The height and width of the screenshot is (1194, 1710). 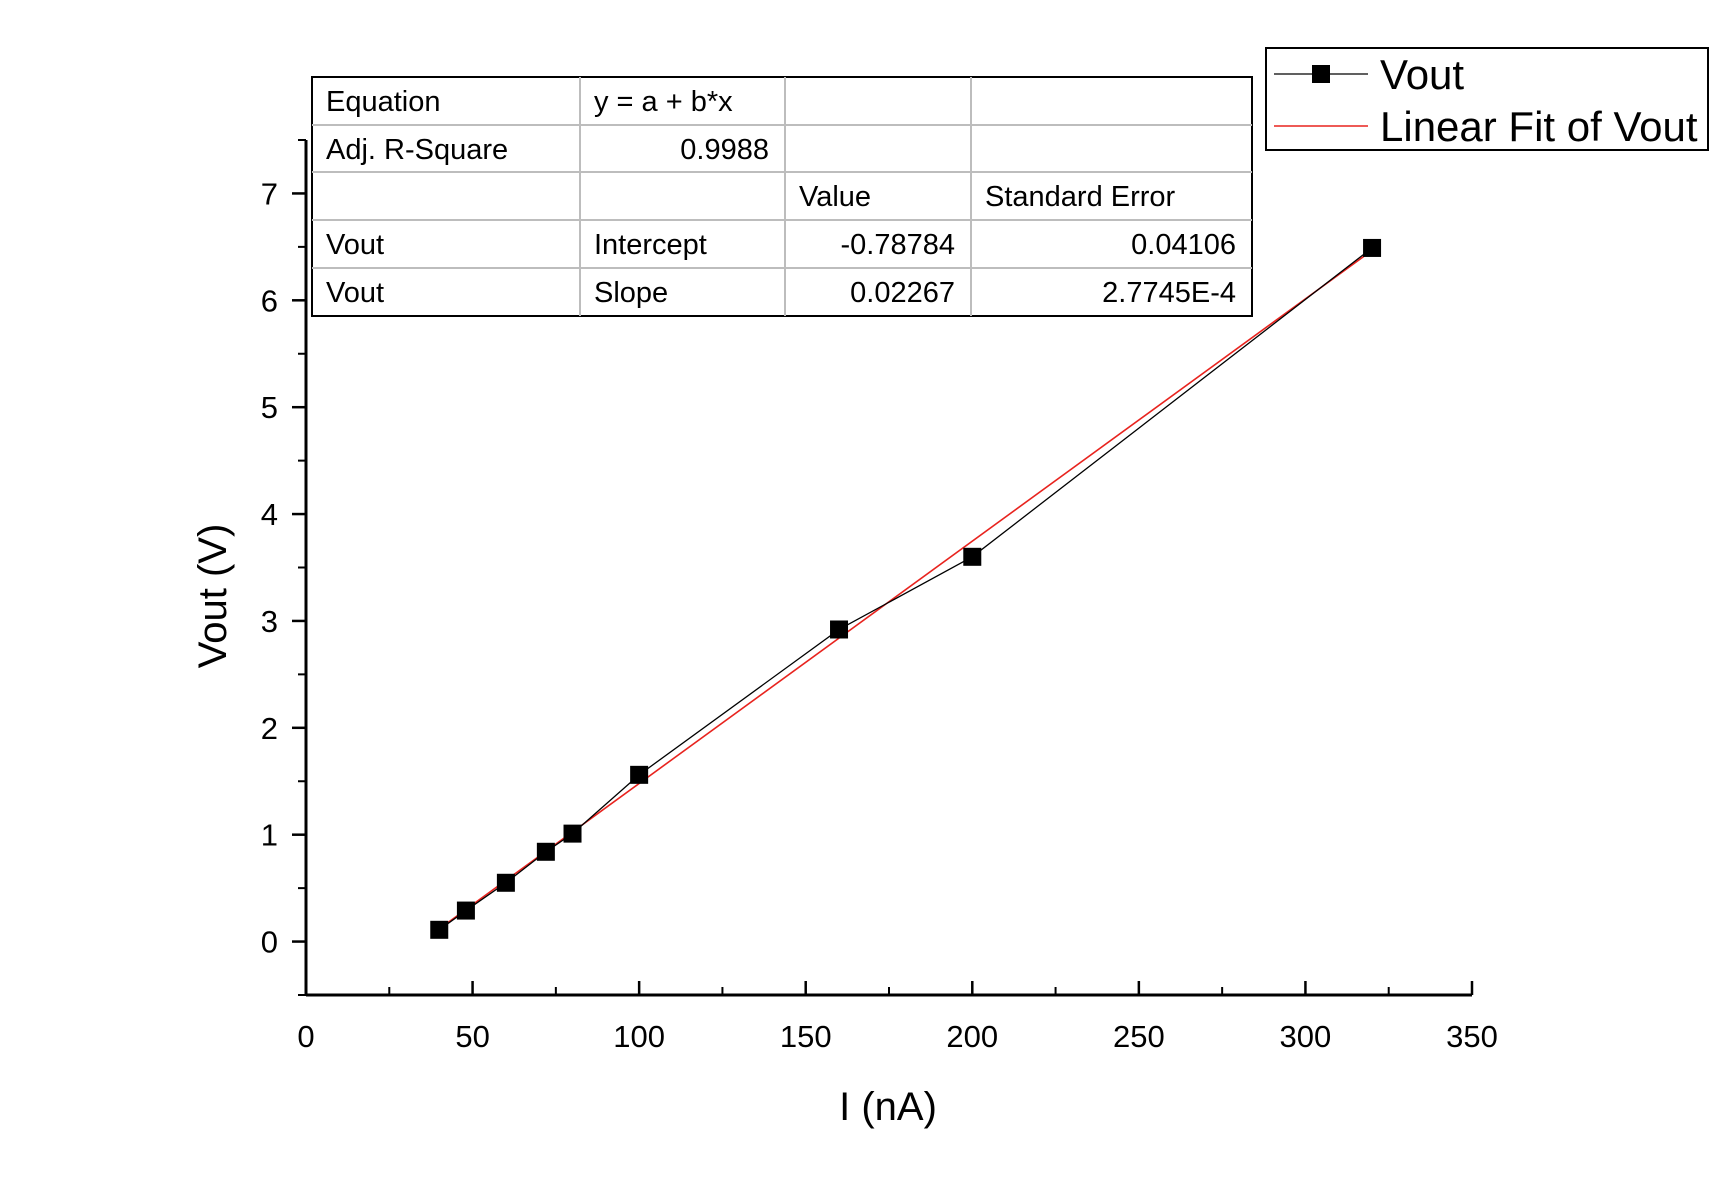 What do you see at coordinates (639, 1036) in the screenshot?
I see `x-tick-label: 100` at bounding box center [639, 1036].